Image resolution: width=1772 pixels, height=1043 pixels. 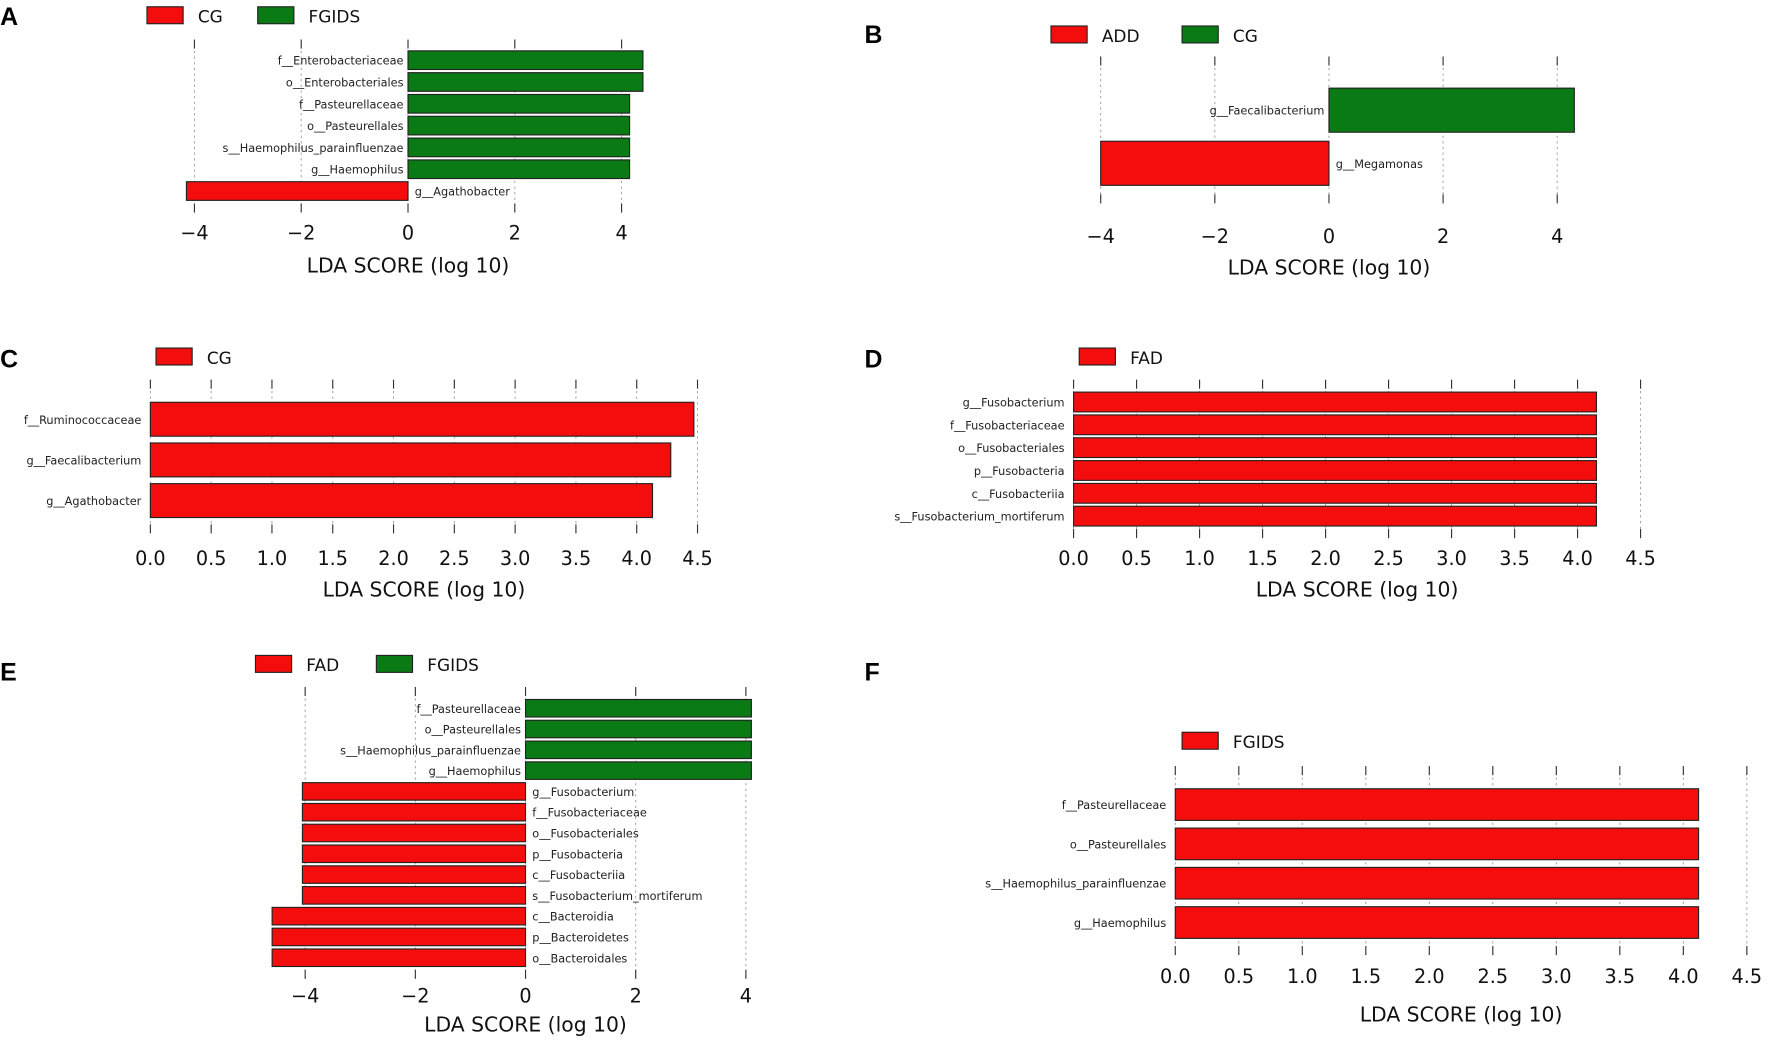 I want to click on panel-label: B, so click(x=874, y=35).